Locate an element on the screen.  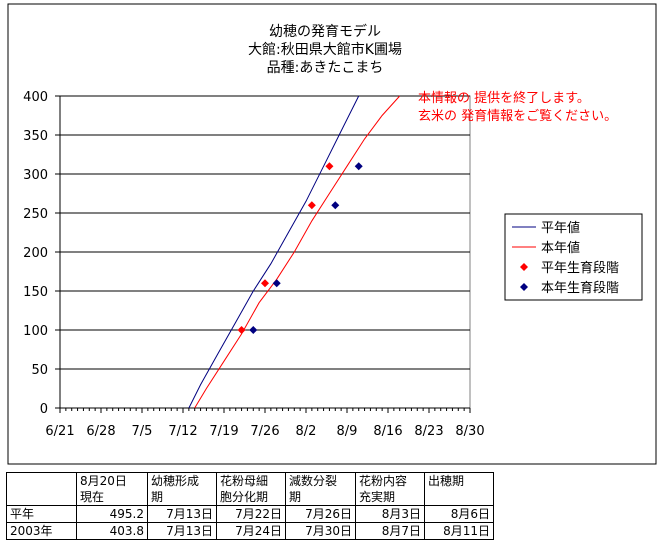
y-tick-label: 250 is located at coordinates (35, 214).